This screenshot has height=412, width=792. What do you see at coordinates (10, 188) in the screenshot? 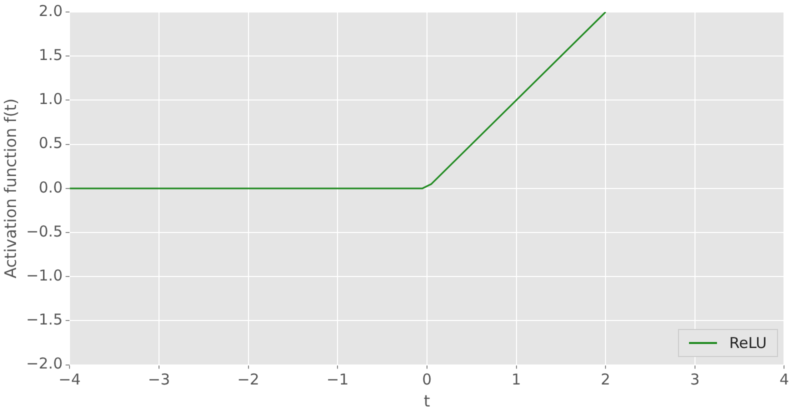
I see `y-axis-title: Activation function f(t)` at bounding box center [10, 188].